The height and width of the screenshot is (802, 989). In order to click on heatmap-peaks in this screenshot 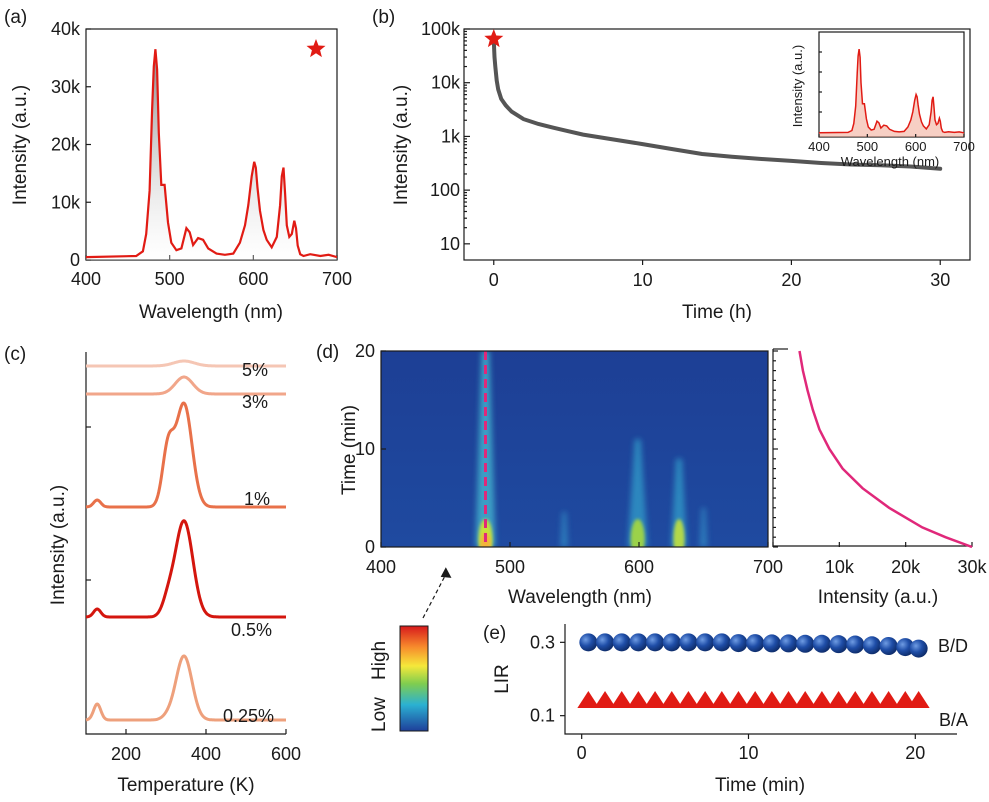, I will do `click(591, 449)`.